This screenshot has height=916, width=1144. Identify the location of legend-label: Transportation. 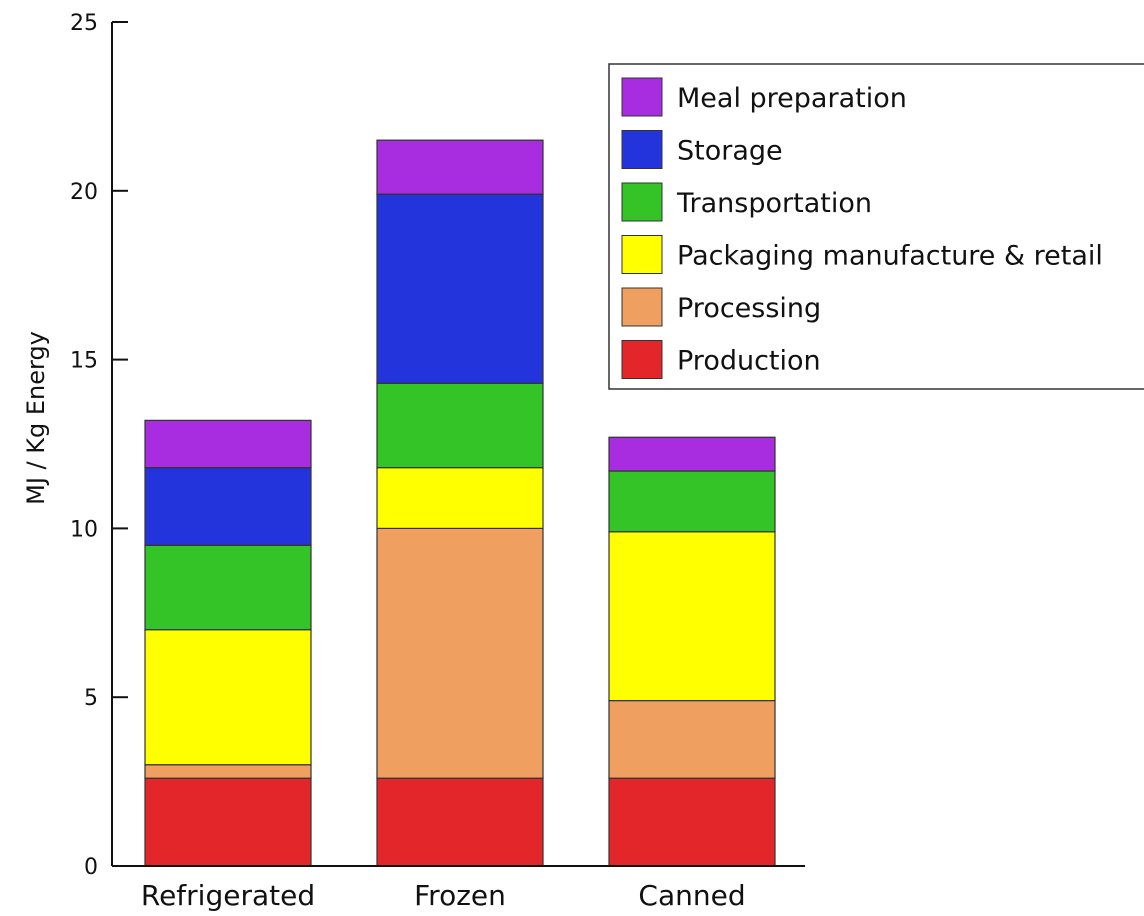
(774, 203).